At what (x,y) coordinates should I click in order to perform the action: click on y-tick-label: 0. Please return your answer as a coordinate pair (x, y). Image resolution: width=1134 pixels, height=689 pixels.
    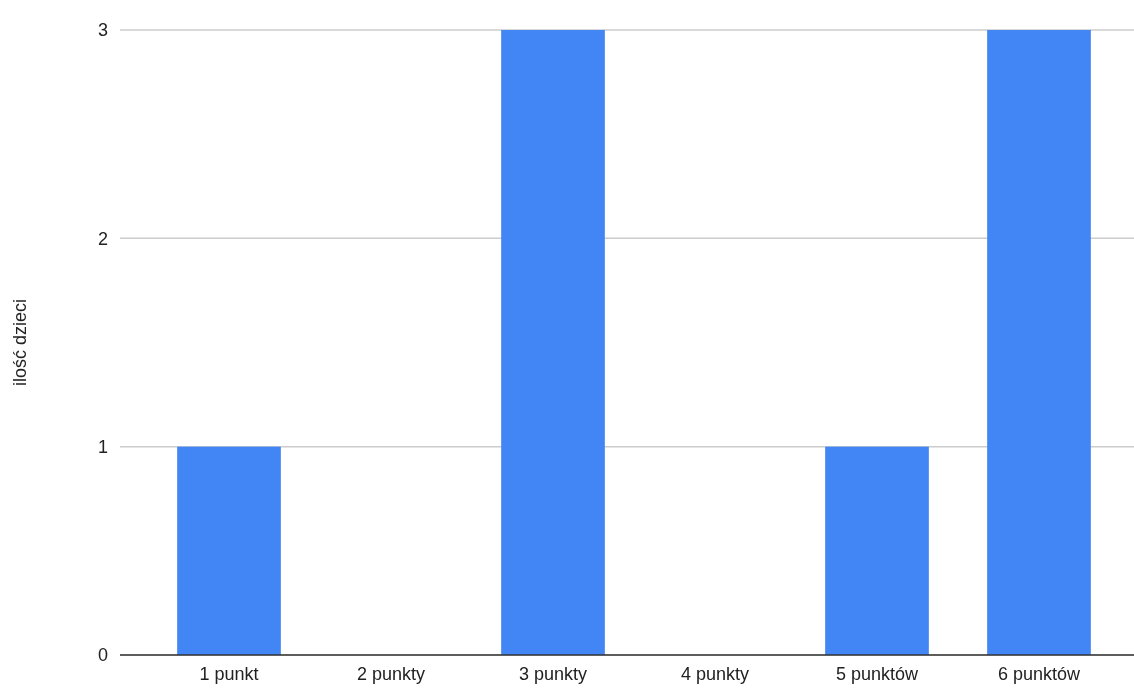
    Looking at the image, I should click on (102, 655).